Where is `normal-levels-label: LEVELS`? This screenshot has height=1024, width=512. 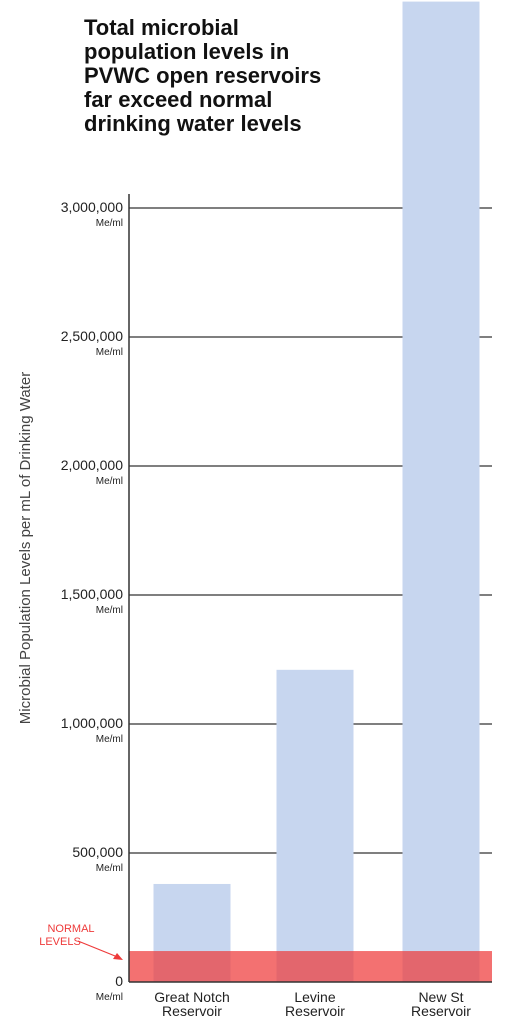
normal-levels-label: LEVELS is located at coordinates (60, 942).